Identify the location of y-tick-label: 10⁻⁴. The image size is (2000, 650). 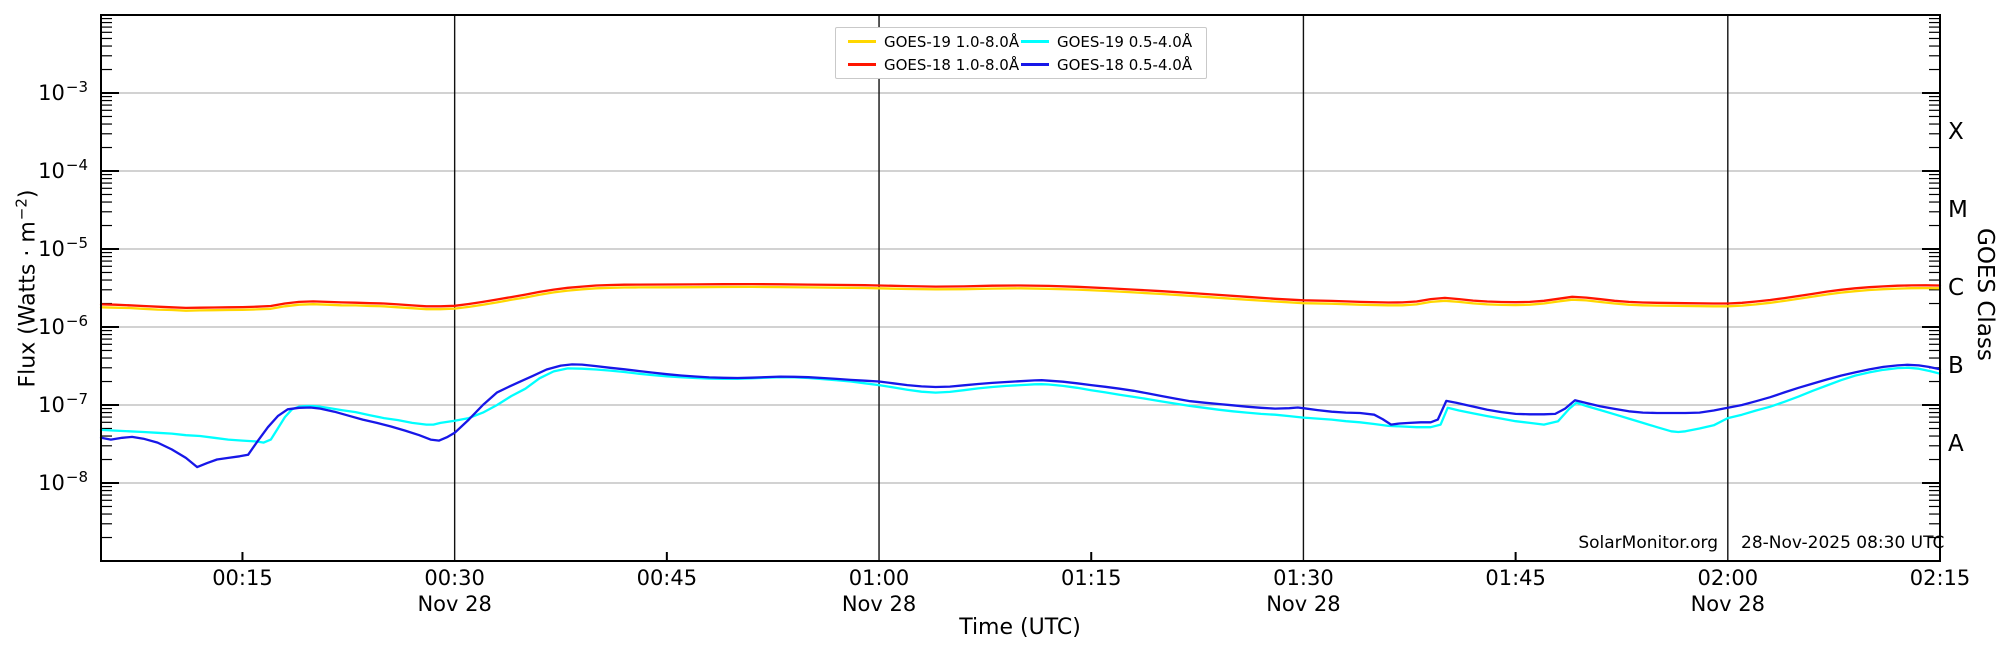
(63, 169).